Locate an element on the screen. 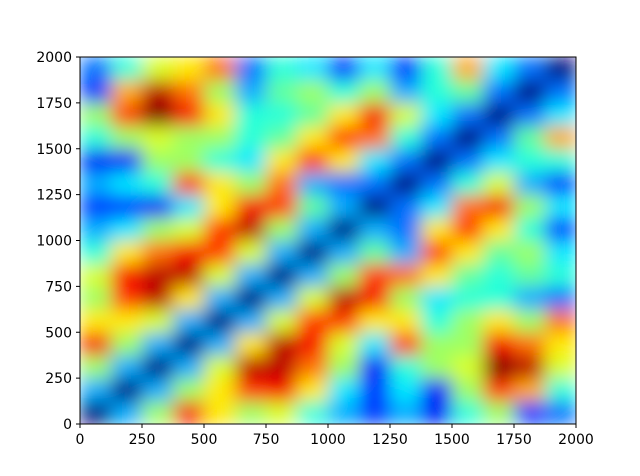  x-tick-label: 1250 is located at coordinates (390, 440).